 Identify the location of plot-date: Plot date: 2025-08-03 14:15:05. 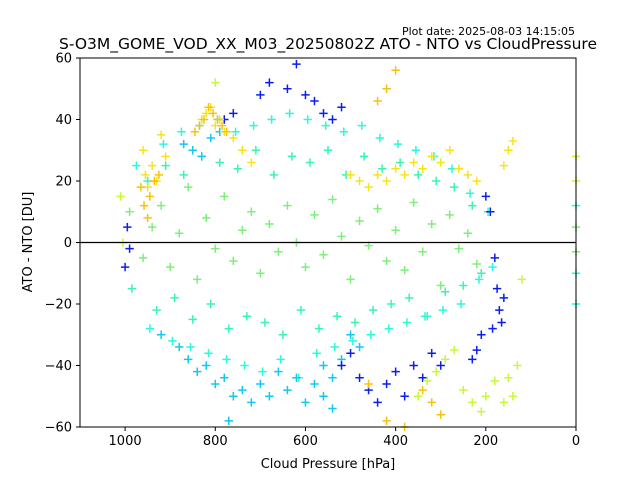
(488, 31).